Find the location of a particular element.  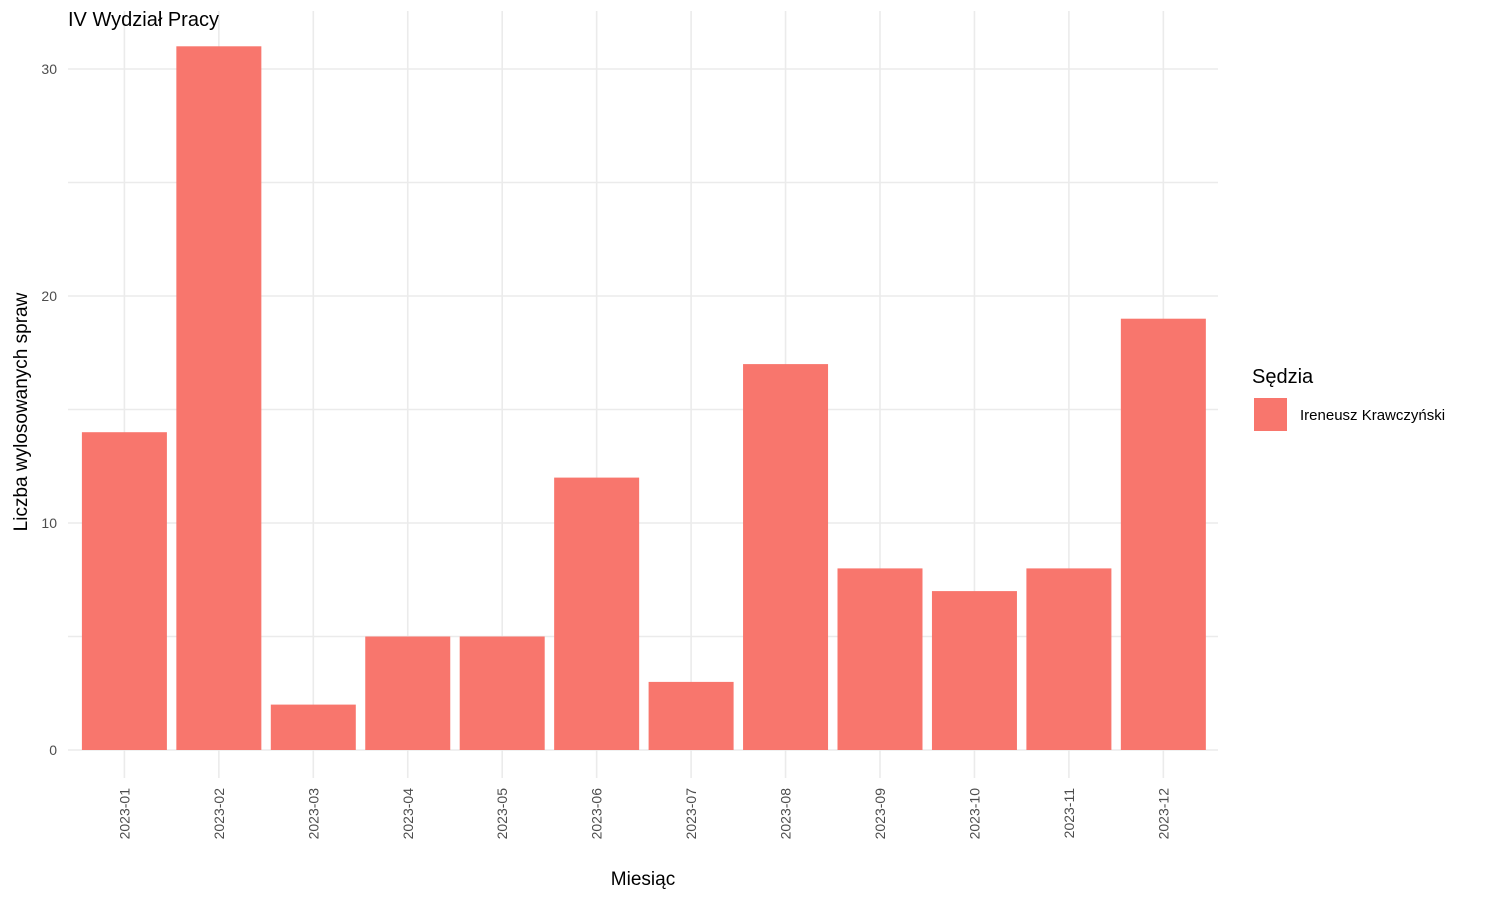

x-tick-label: 2023-12 is located at coordinates (1163, 814).